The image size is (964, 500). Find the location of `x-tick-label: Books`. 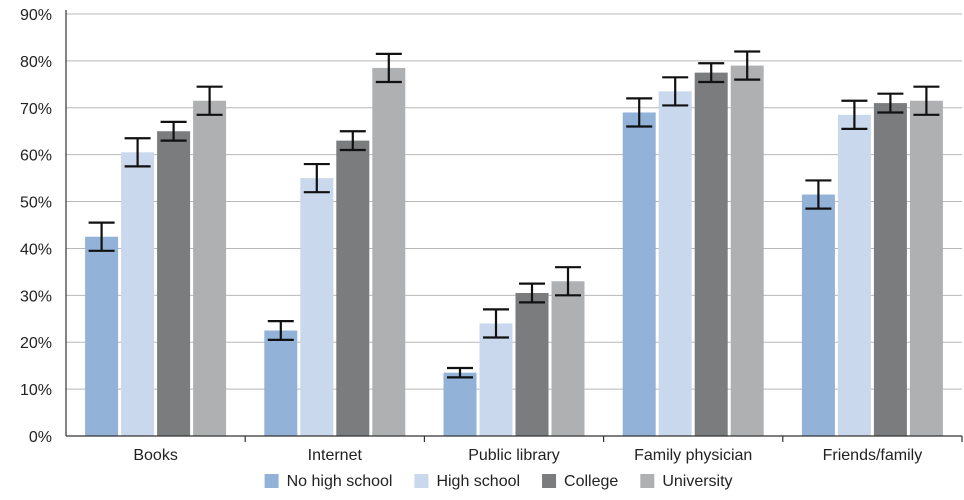

x-tick-label: Books is located at coordinates (155, 455).